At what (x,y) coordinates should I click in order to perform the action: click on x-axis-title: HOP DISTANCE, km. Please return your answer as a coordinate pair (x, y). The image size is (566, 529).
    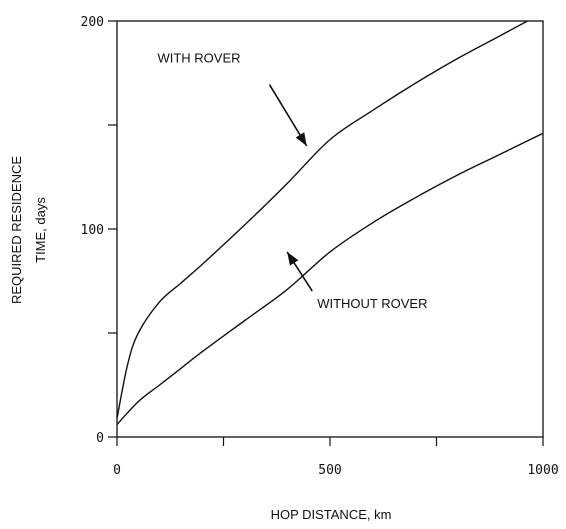
    Looking at the image, I should click on (331, 514).